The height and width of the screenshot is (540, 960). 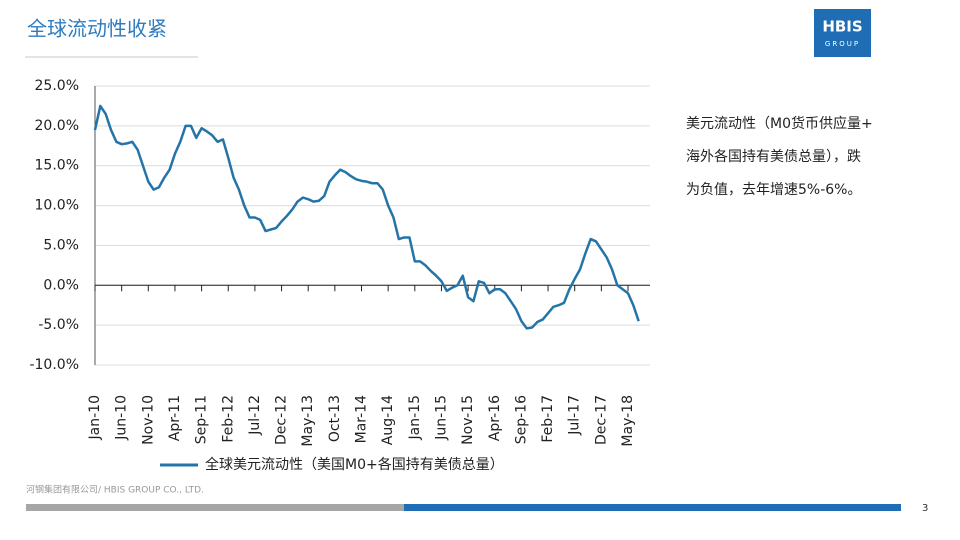 I want to click on y-tick-label: 25.0%, so click(x=57, y=86).